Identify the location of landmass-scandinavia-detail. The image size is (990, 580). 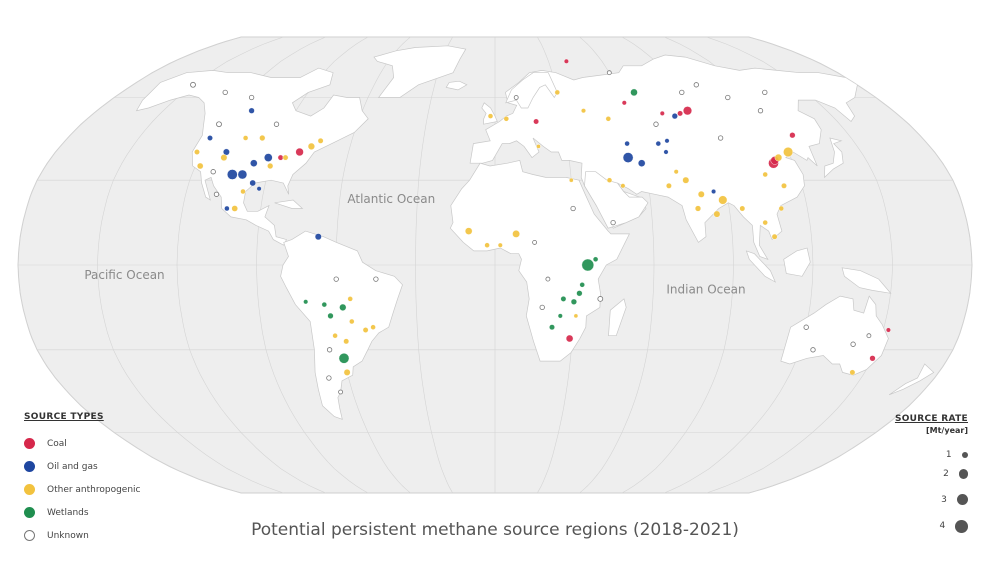
(531, 90).